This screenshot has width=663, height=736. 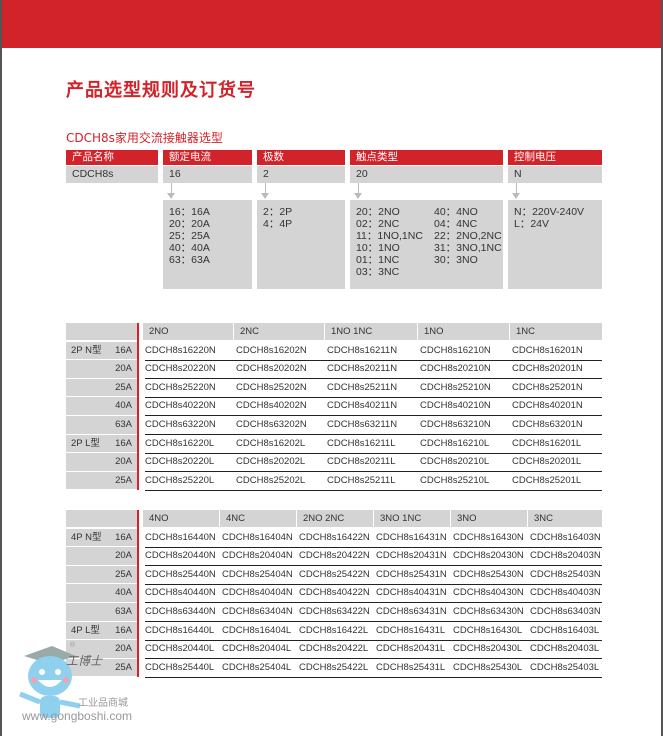 What do you see at coordinates (565, 556) in the screenshot?
I see `order-code: CDCH8s20403N` at bounding box center [565, 556].